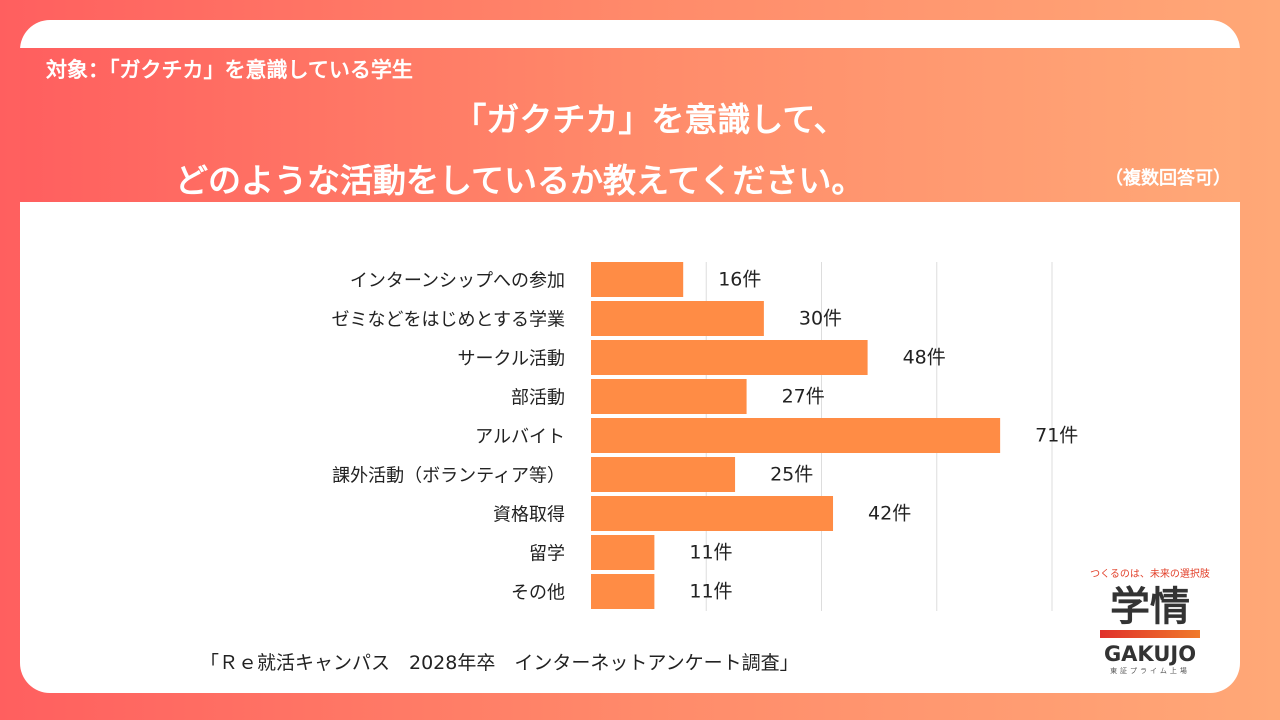 The height and width of the screenshot is (720, 1280). What do you see at coordinates (538, 398) in the screenshot?
I see `category-label: 部活動` at bounding box center [538, 398].